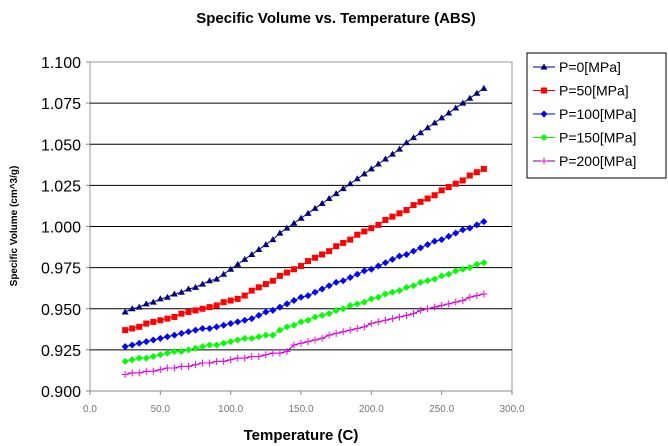 The width and height of the screenshot is (668, 446). I want to click on legend-label: P=150[MPa], so click(597, 138).